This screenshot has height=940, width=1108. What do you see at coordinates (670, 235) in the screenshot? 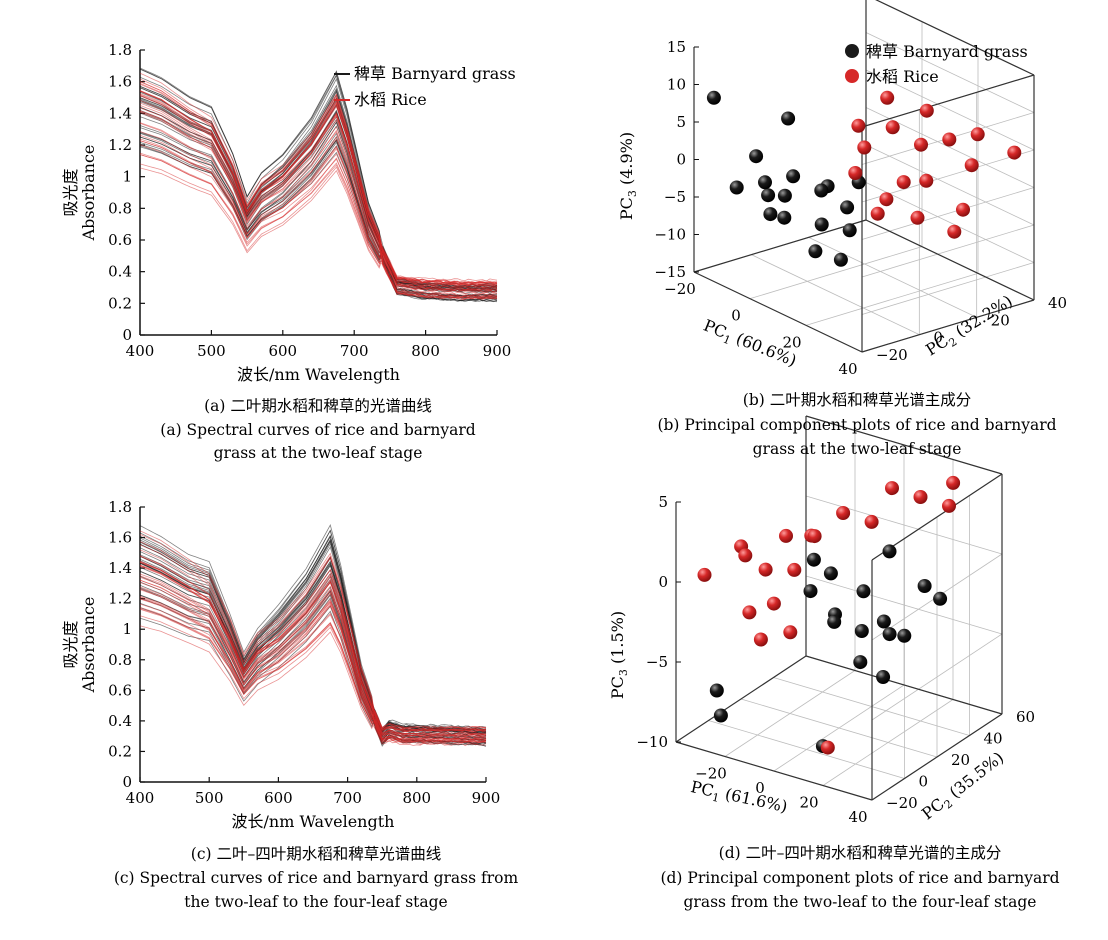
I see `z-tick-label: −10` at bounding box center [670, 235].